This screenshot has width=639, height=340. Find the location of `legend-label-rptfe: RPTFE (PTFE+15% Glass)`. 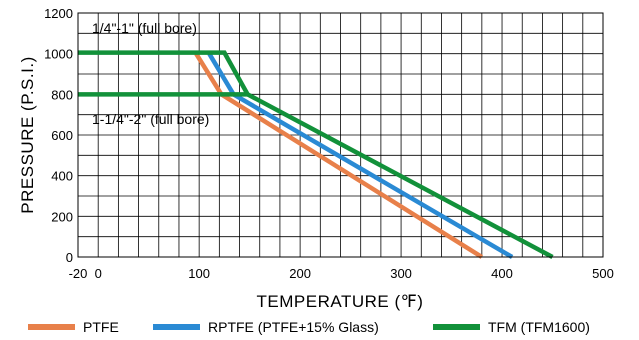

legend-label-rptfe: RPTFE (PTFE+15% Glass) is located at coordinates (293, 327).